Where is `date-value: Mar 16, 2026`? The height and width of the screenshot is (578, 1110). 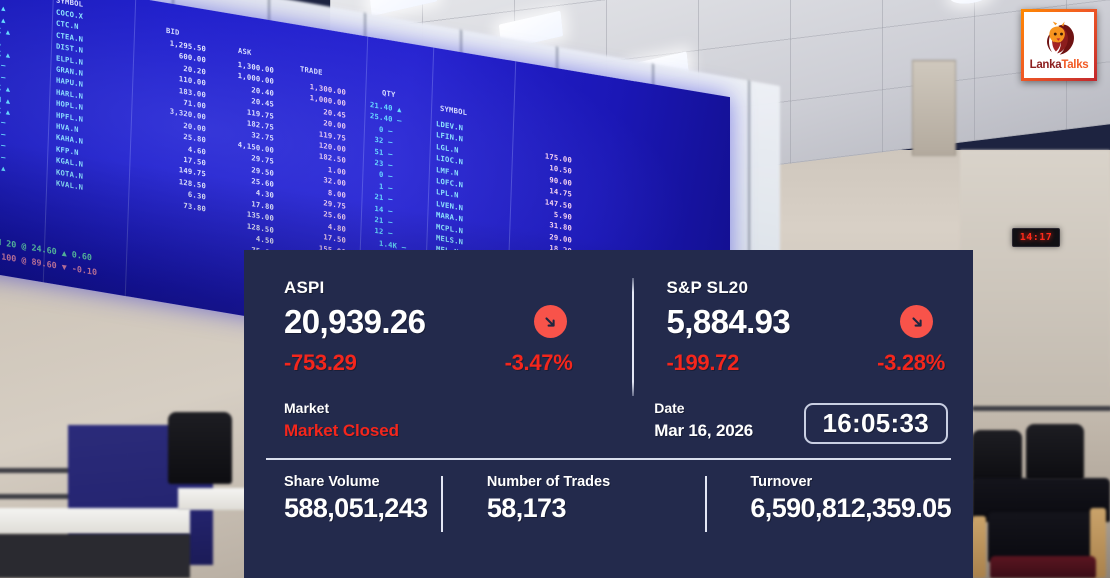 date-value: Mar 16, 2026 is located at coordinates (703, 430).